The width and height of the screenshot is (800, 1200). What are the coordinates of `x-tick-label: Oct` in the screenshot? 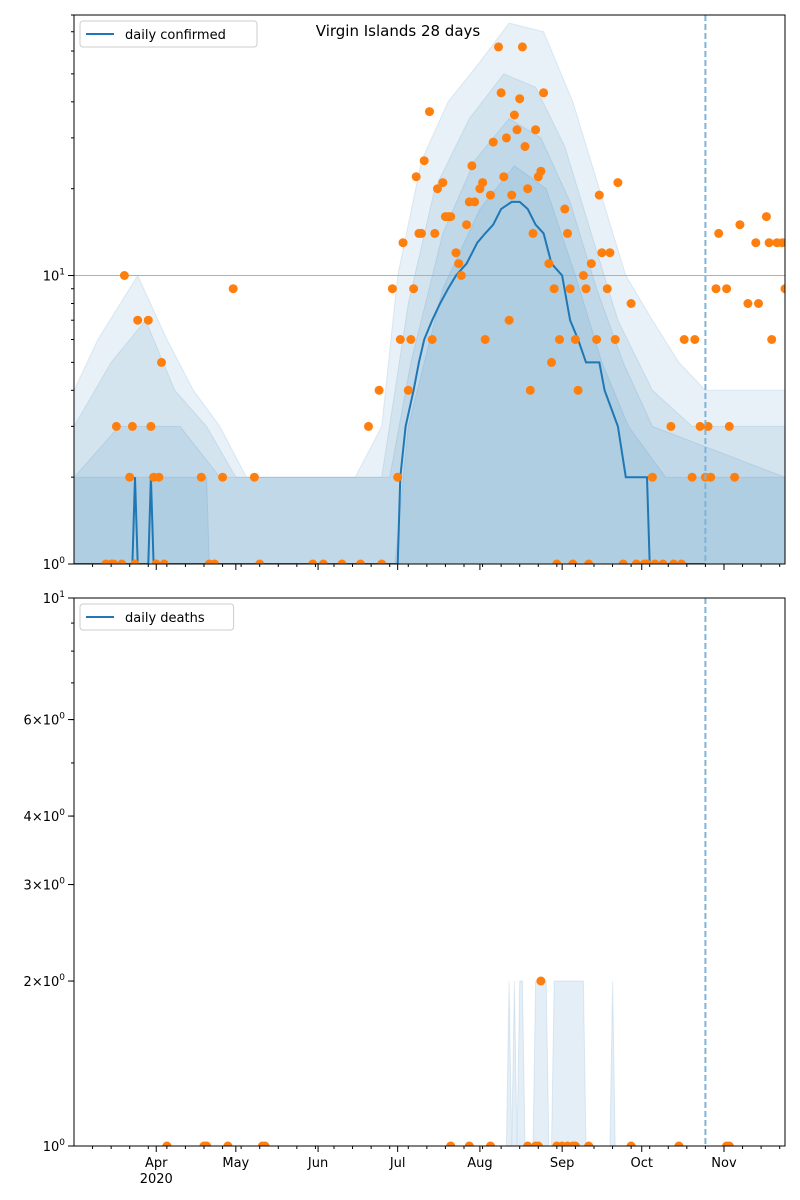 It's located at (641, 1163).